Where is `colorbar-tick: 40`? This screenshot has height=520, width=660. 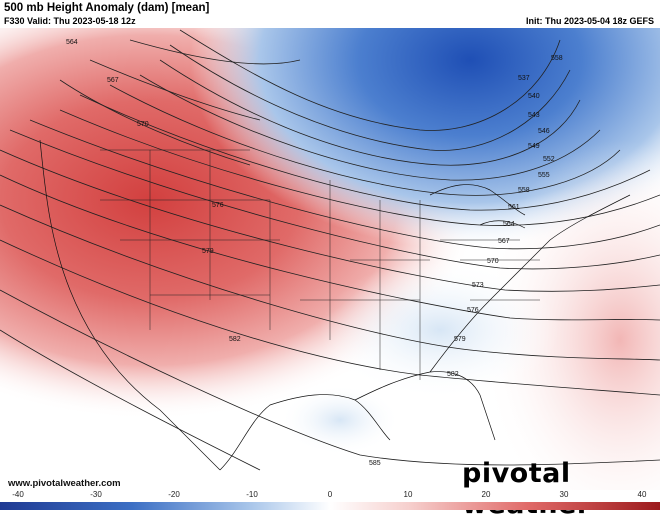
colorbar-tick: 40 is located at coordinates (642, 494).